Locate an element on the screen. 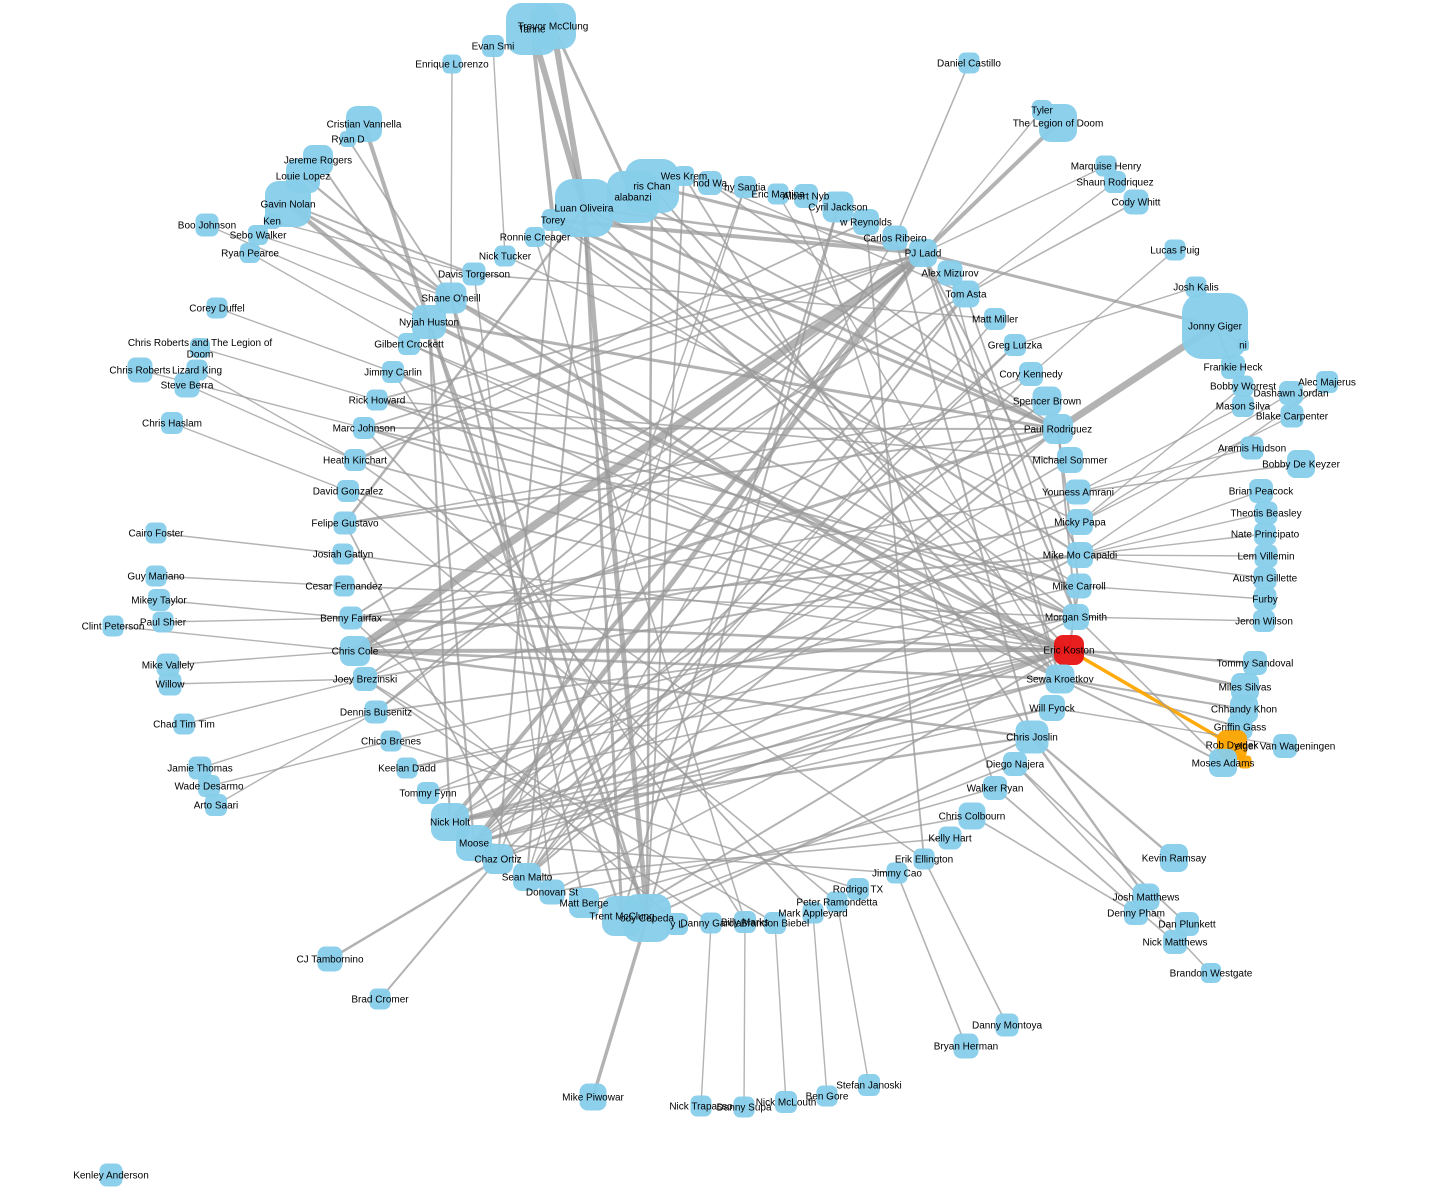 This screenshot has height=1200, width=1440. graph-node-andrew-reynolds is located at coordinates (866, 222).